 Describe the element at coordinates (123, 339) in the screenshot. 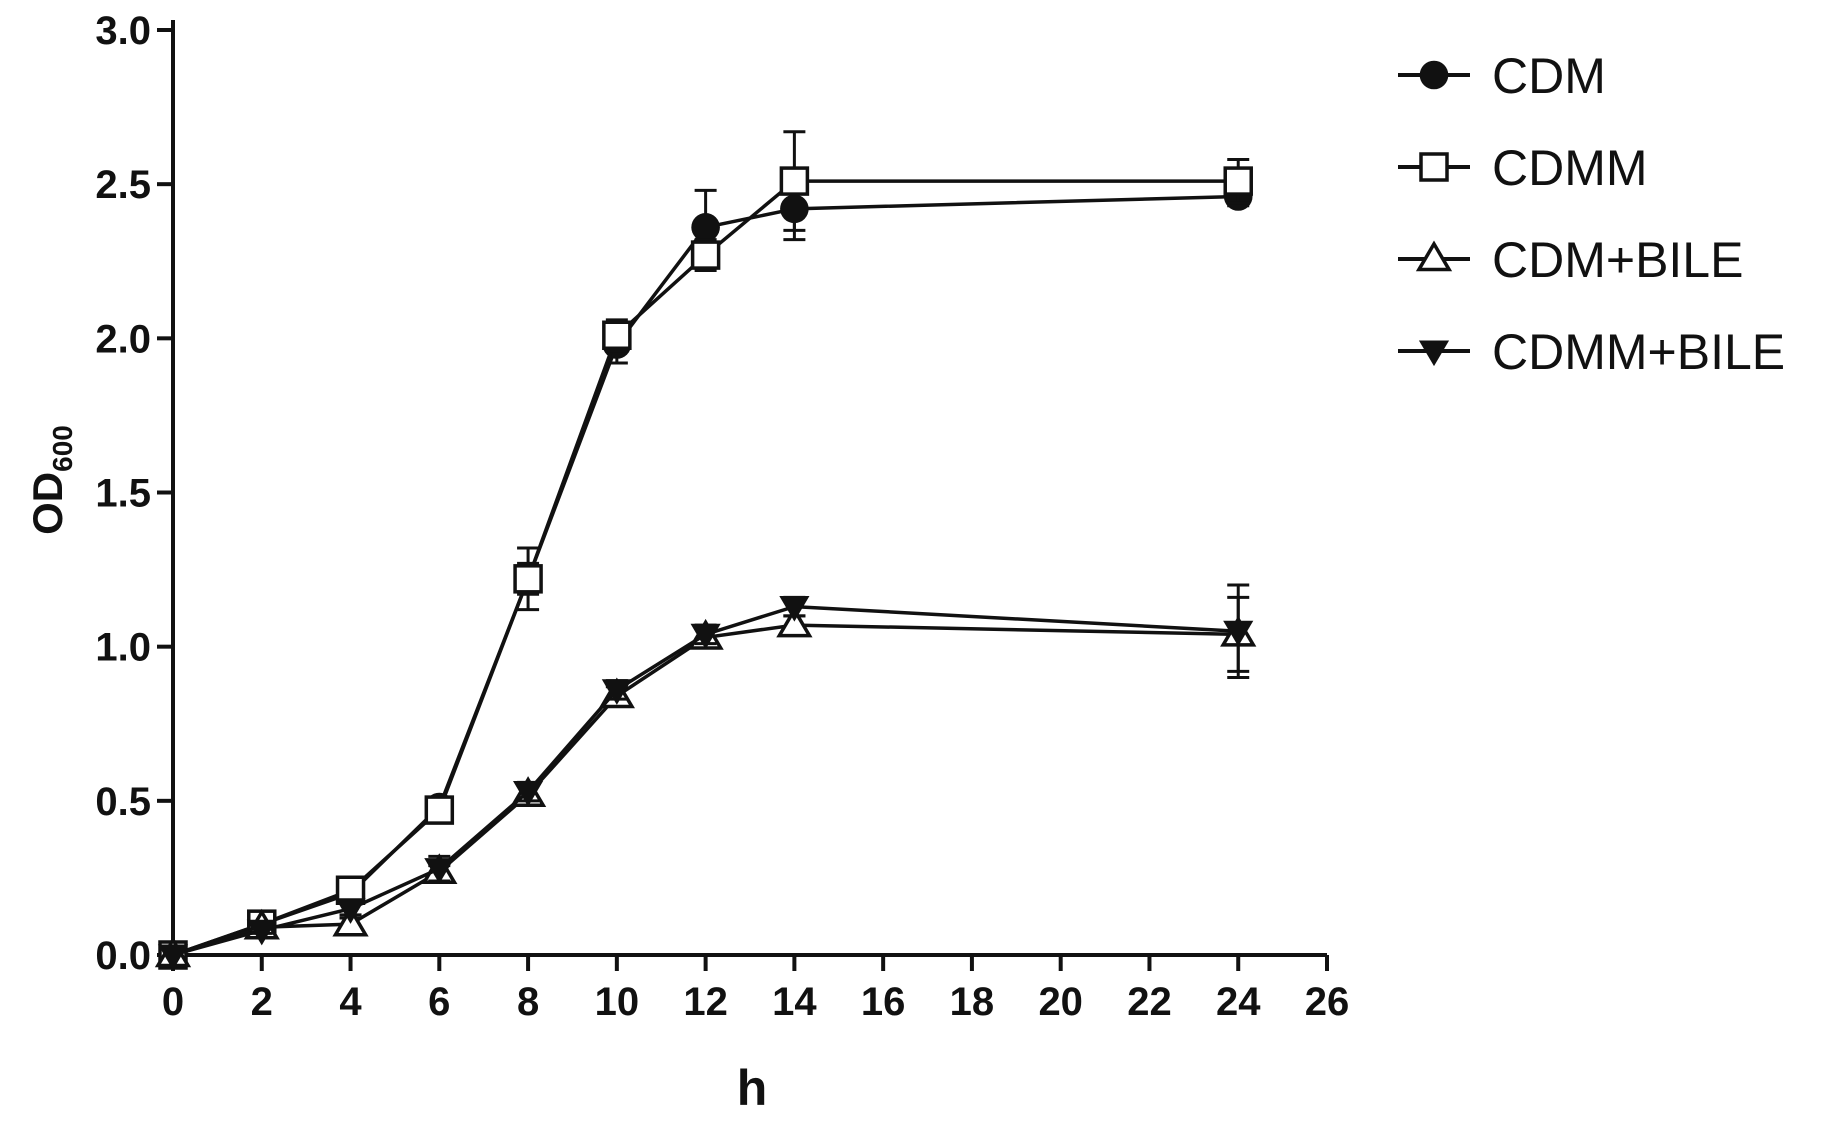

I see `y-tick-label: 2.0` at that location.